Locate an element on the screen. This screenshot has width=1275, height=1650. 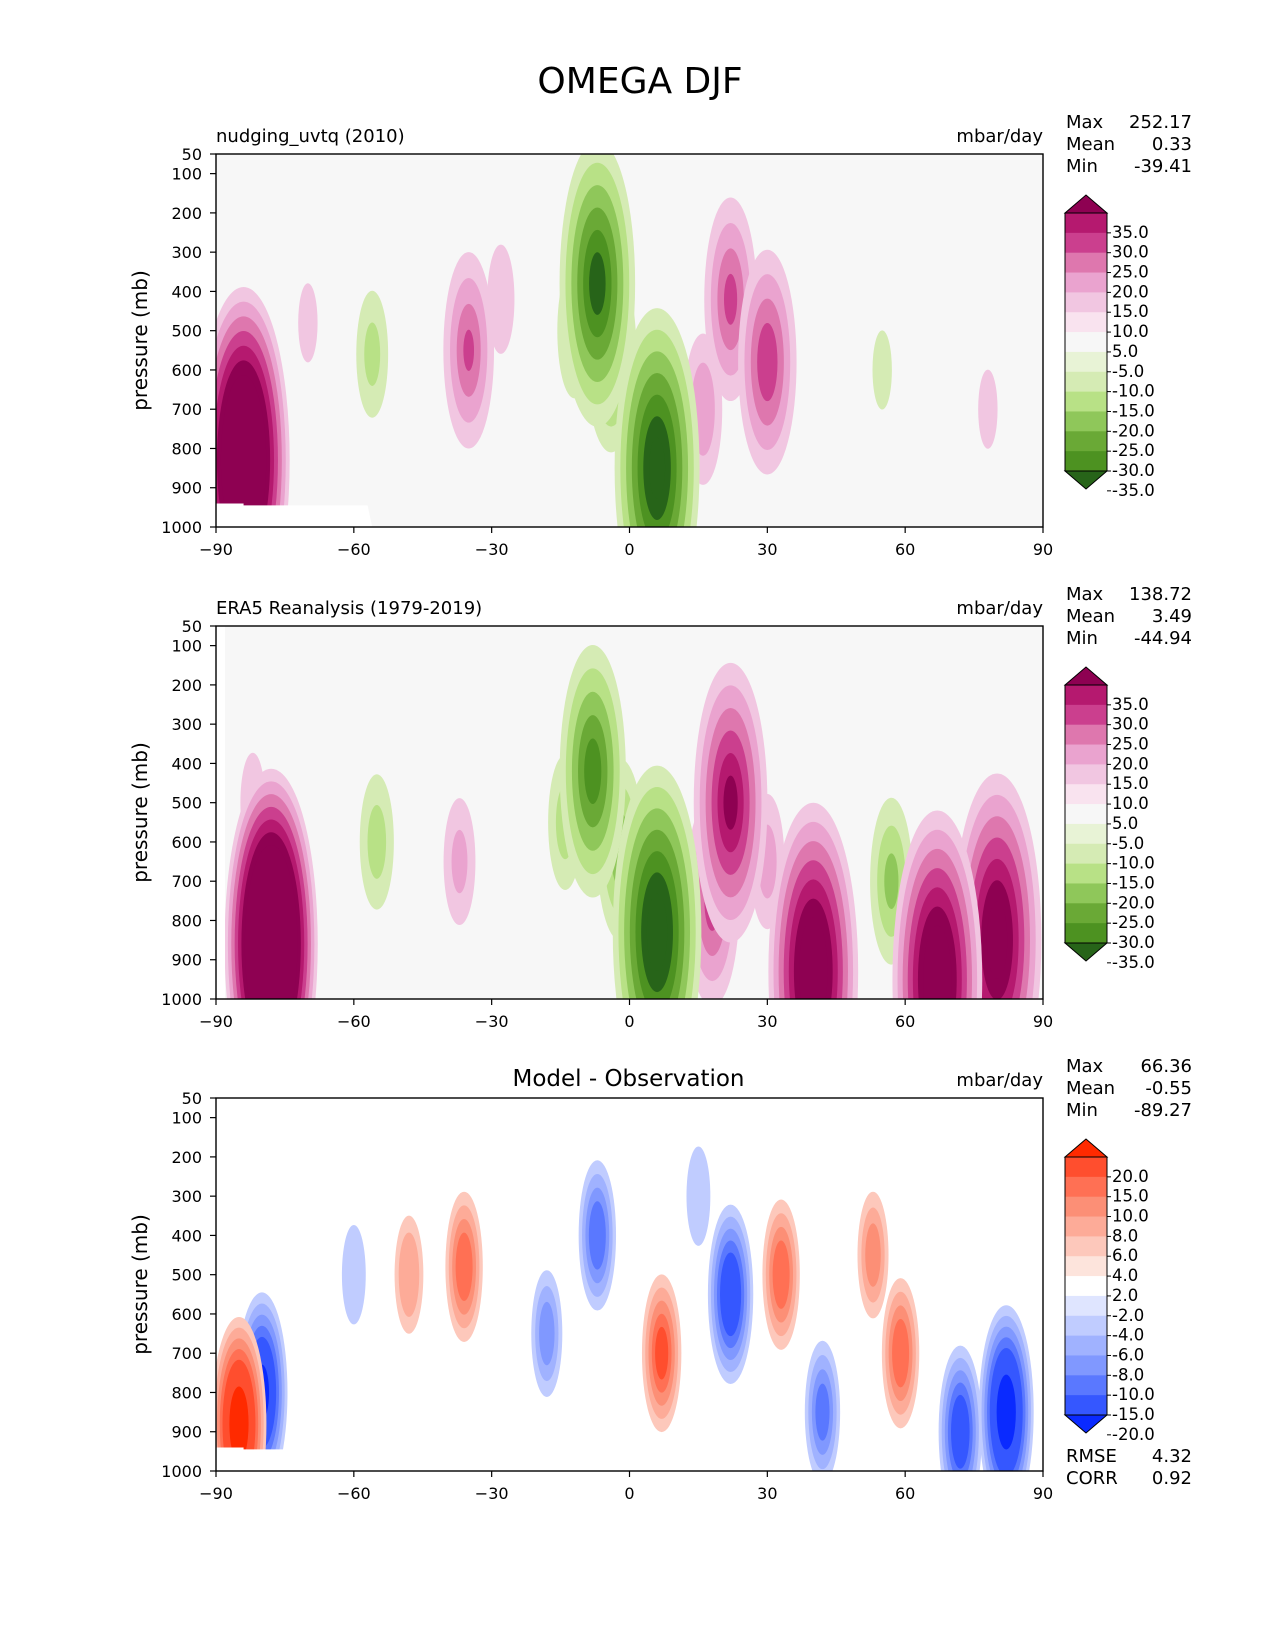
colorbar-label: -25.0 is located at coordinates (1133, 450).